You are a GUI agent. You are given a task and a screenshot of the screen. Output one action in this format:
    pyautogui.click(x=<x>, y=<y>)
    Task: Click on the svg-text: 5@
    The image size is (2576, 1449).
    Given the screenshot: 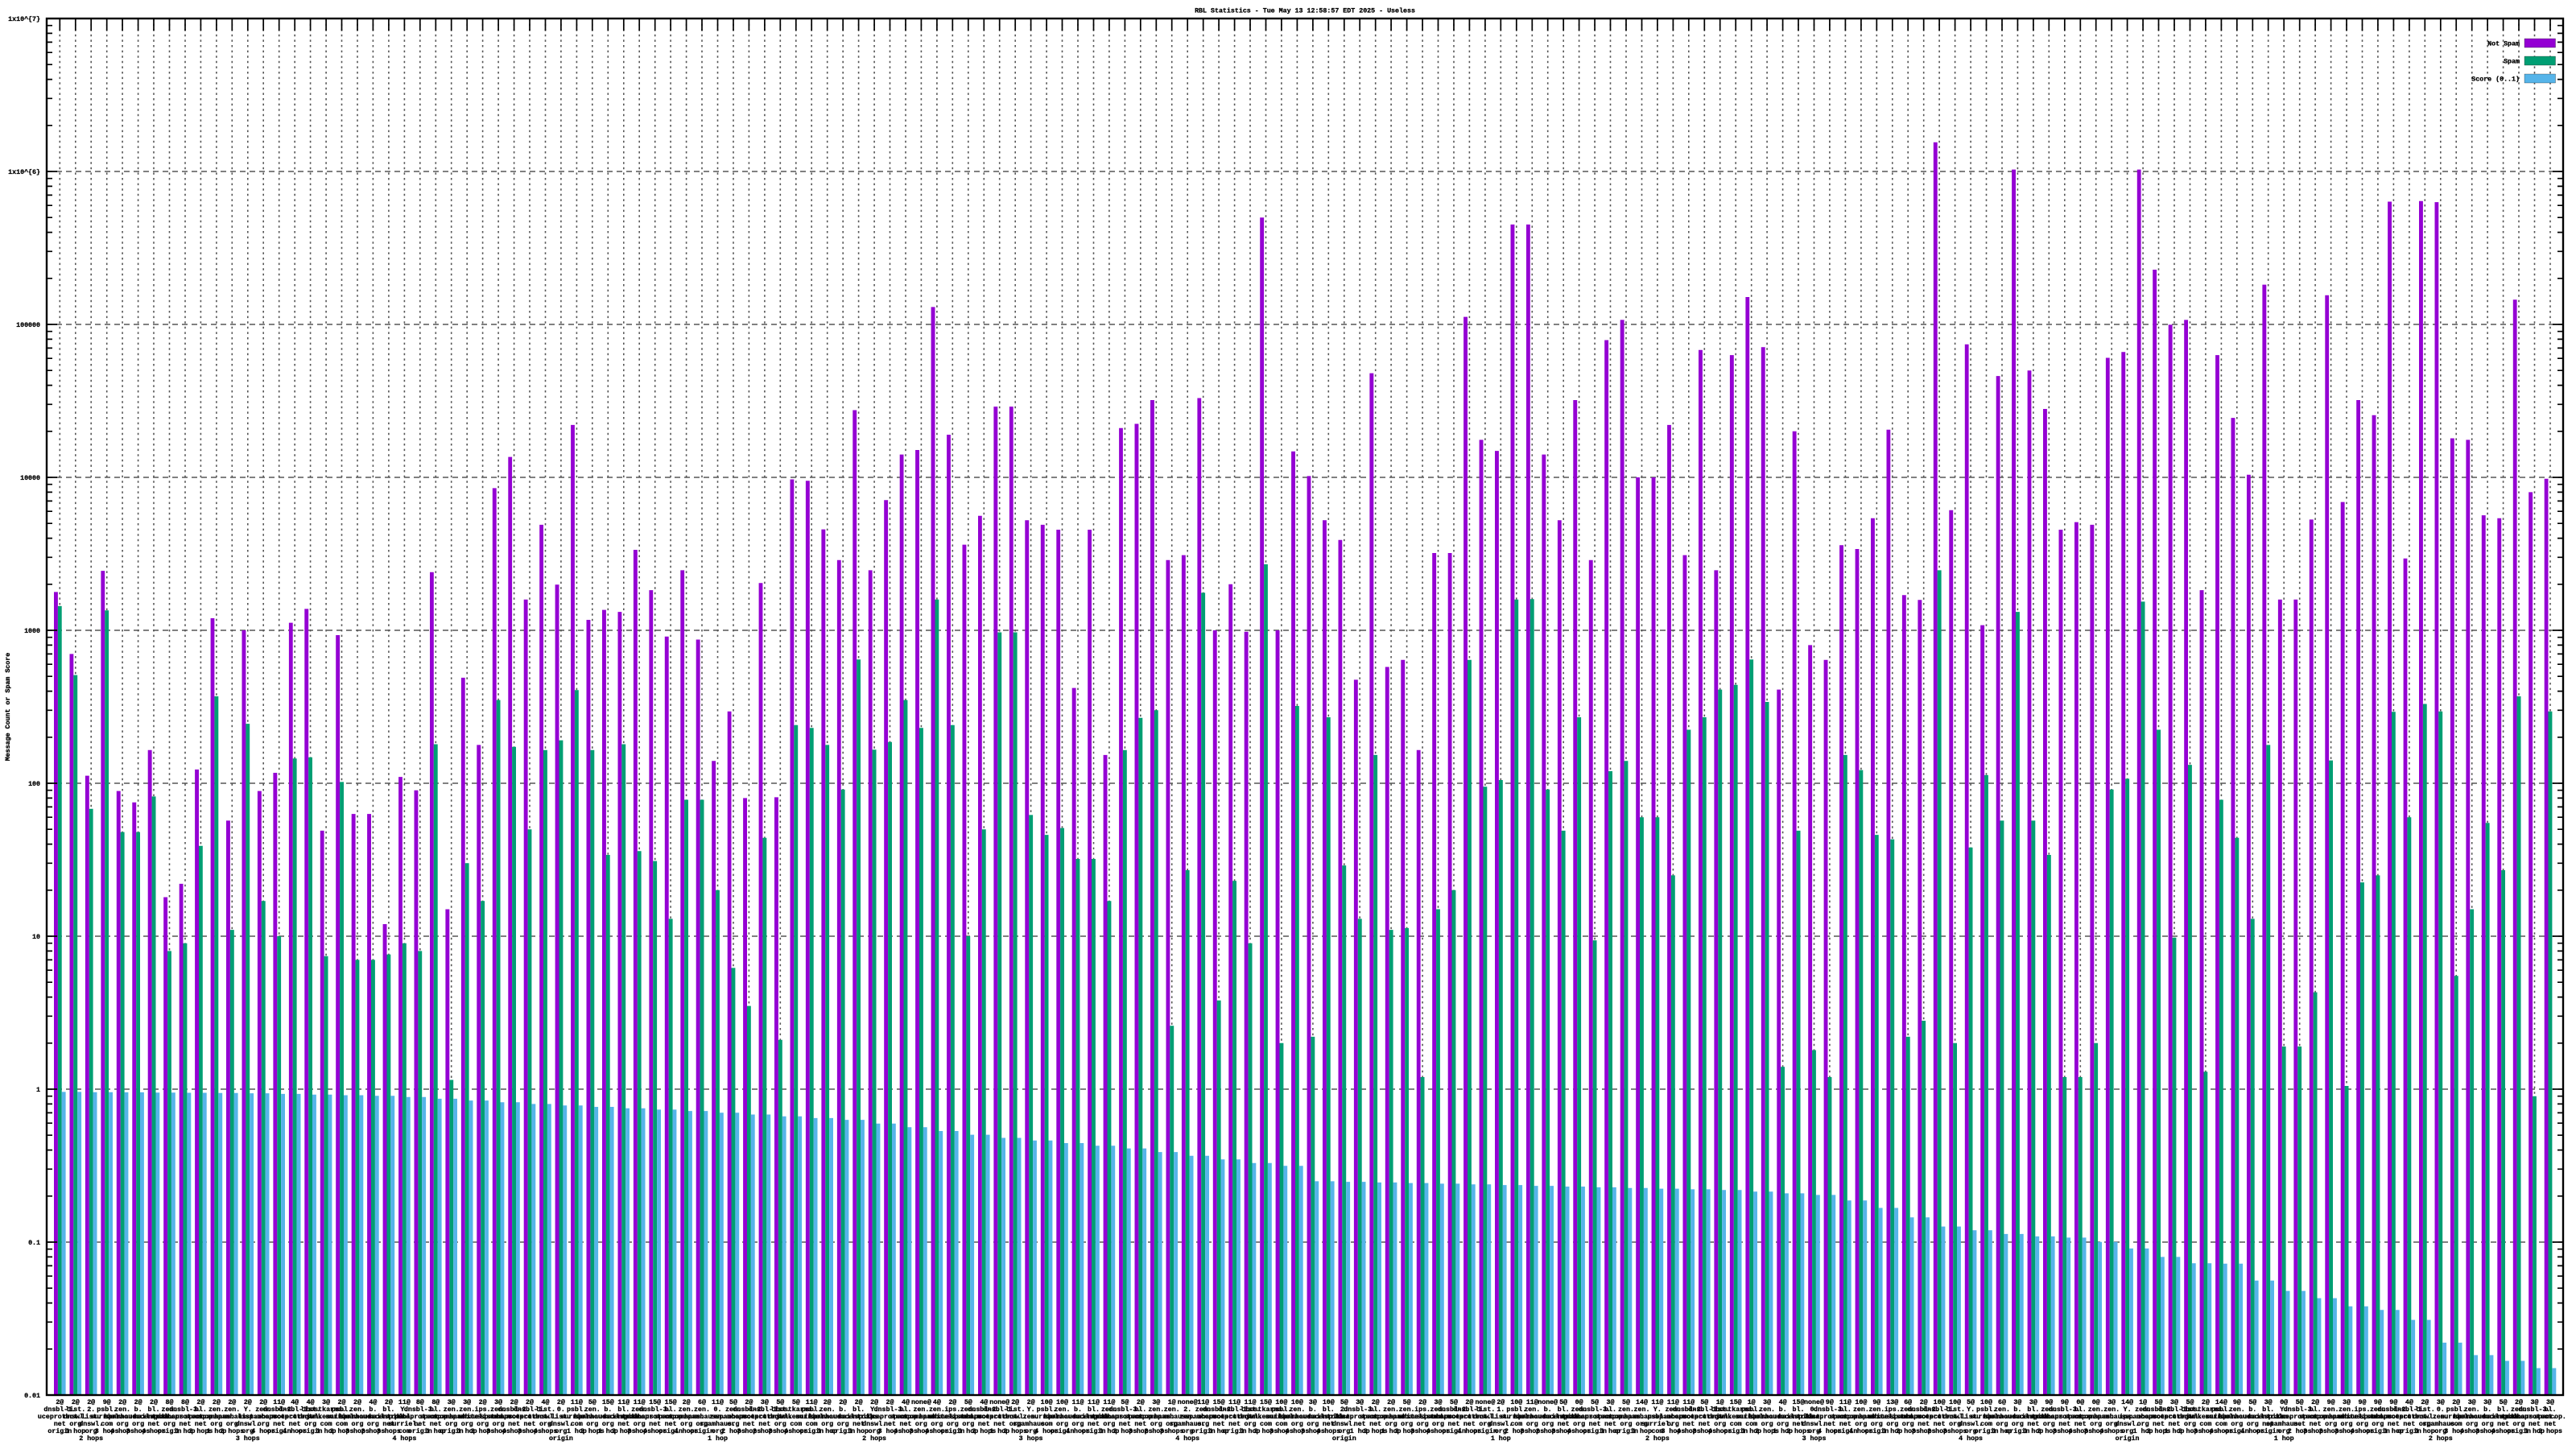 What is the action you would take?
    pyautogui.click(x=2252, y=1402)
    